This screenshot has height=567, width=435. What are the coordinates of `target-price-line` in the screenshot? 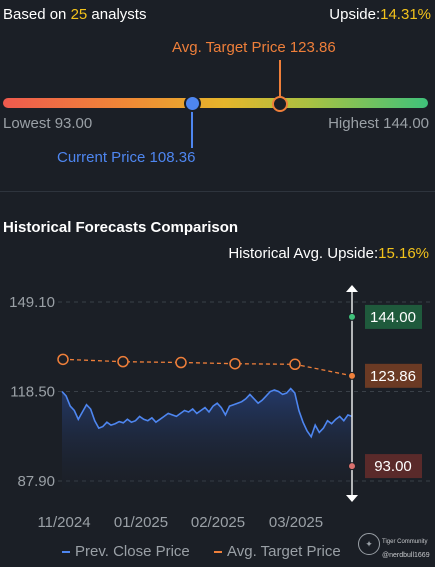 It's located at (207, 367).